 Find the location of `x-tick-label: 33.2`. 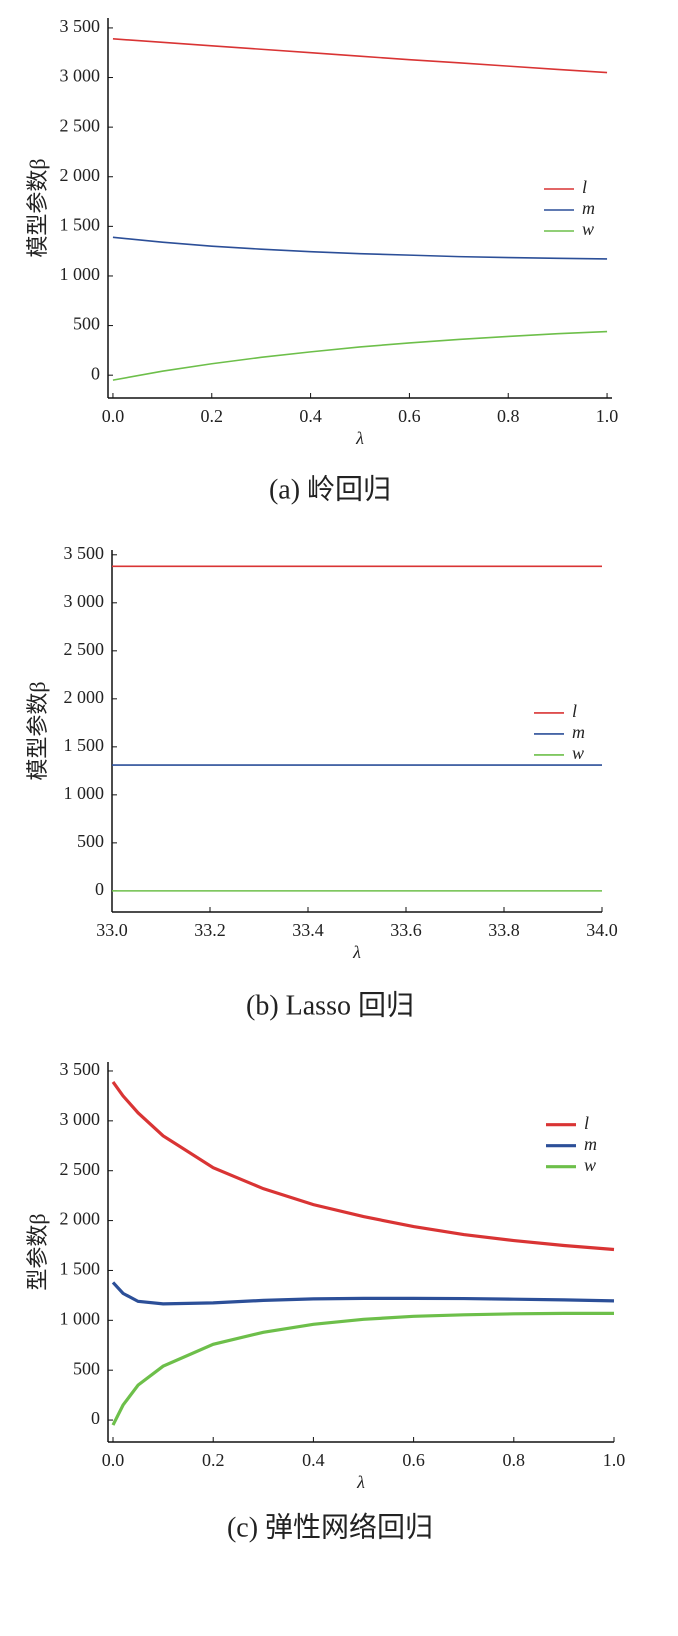

x-tick-label: 33.2 is located at coordinates (210, 930).